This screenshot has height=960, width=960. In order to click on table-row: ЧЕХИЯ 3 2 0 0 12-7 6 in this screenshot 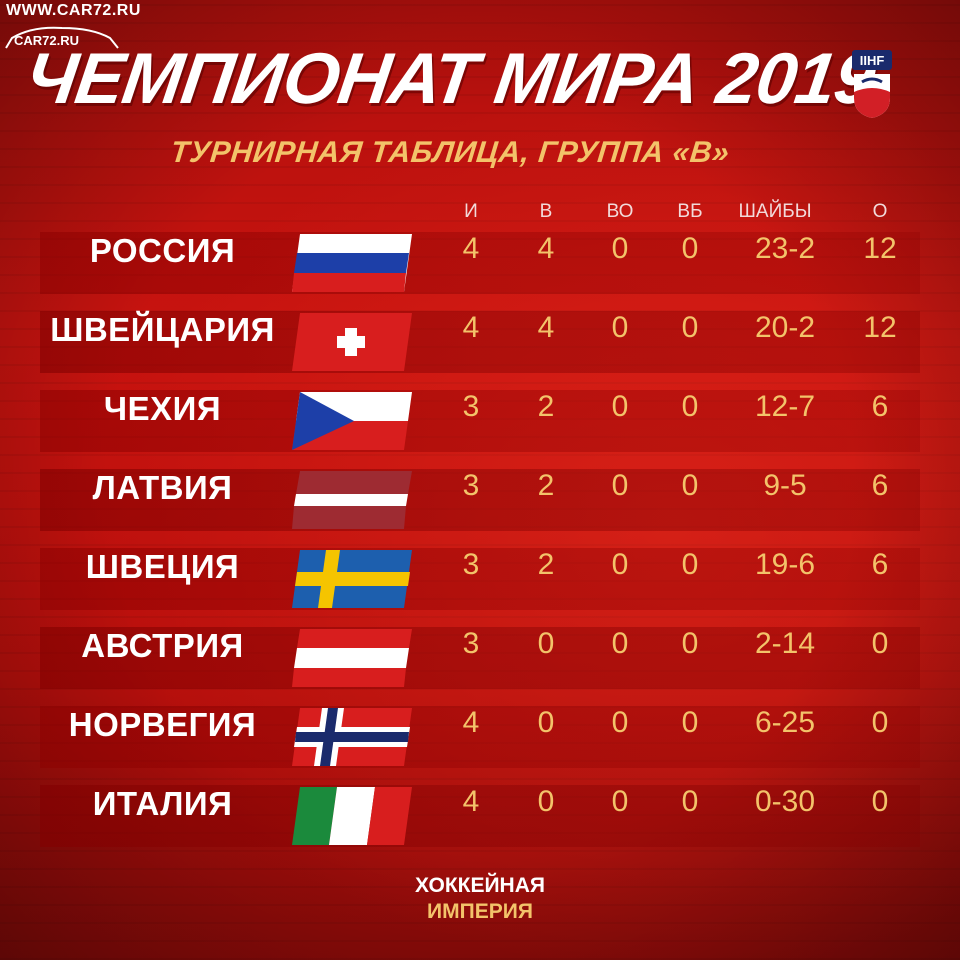, I will do `click(480, 421)`.